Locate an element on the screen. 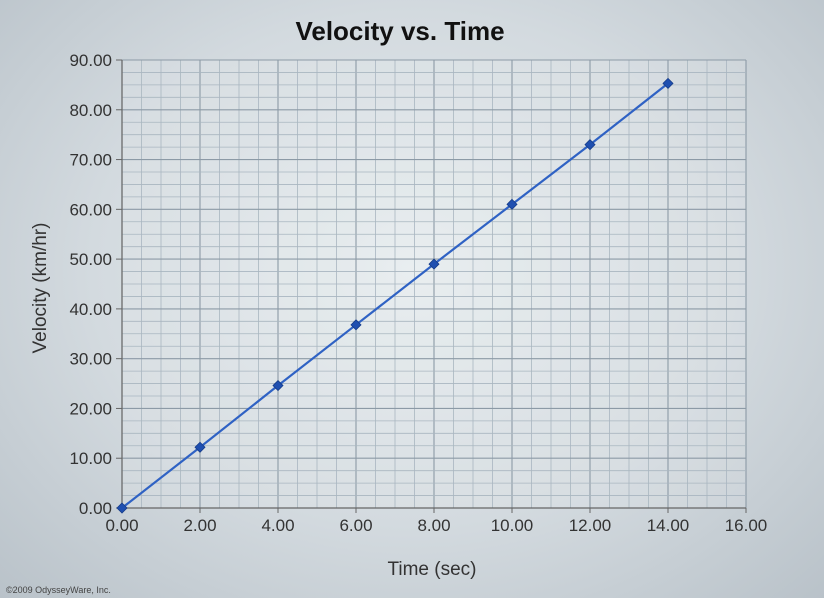 The image size is (824, 598). y-tick-label: 60.00 is located at coordinates (90, 209).